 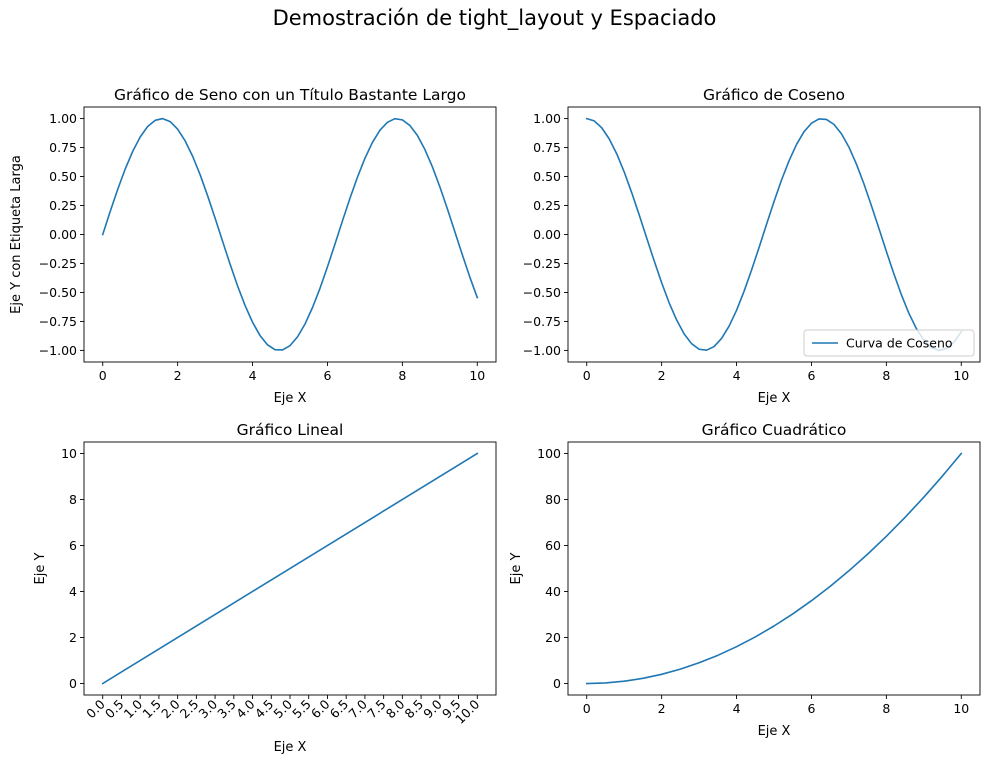 What do you see at coordinates (549, 453) in the screenshot?
I see `y-tick-label: 100` at bounding box center [549, 453].